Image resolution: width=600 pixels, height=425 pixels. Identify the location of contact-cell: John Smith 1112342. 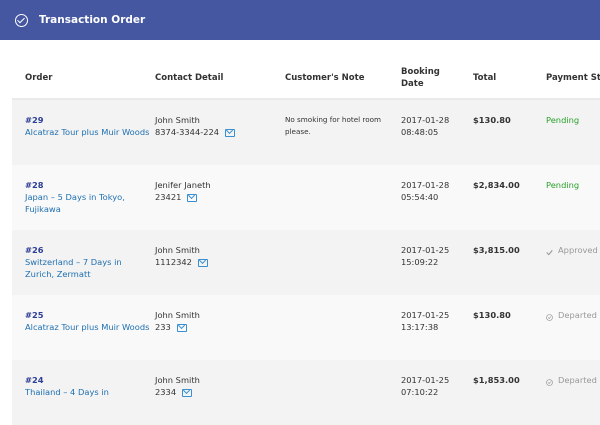
(181, 256).